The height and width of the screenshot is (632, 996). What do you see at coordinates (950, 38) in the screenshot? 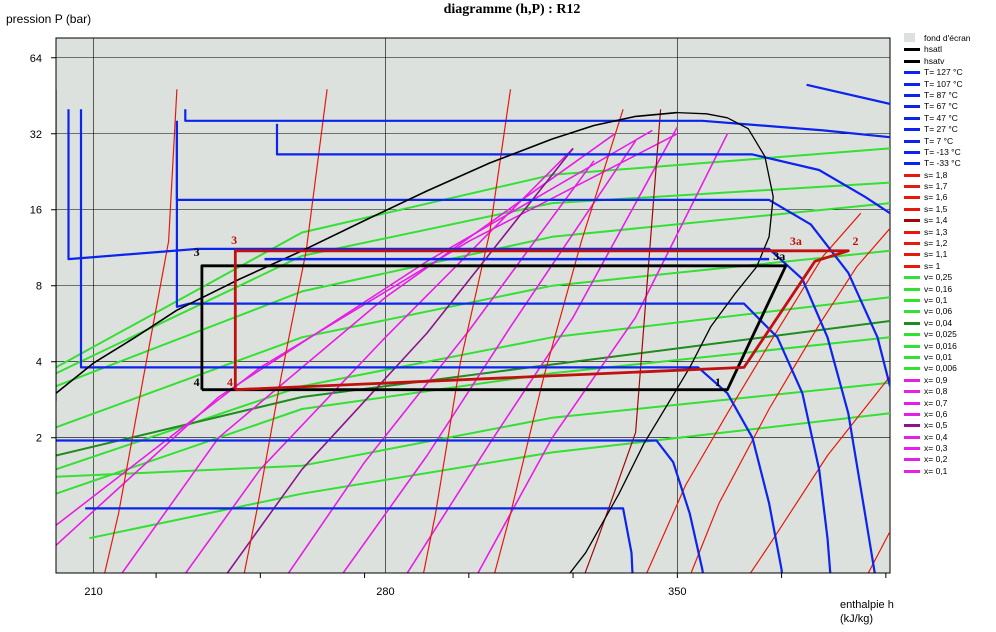
I see `legend-entry: fond d'écran` at bounding box center [950, 38].